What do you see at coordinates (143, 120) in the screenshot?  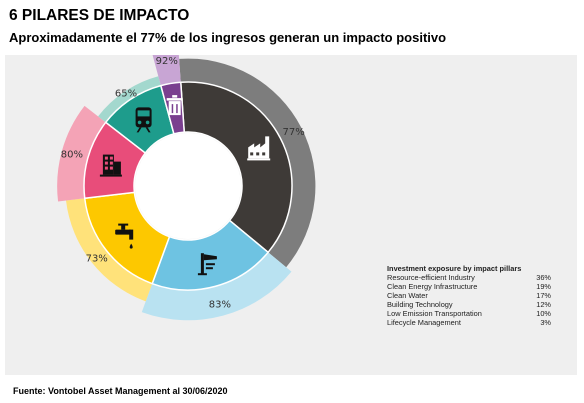 I see `train-icon` at bounding box center [143, 120].